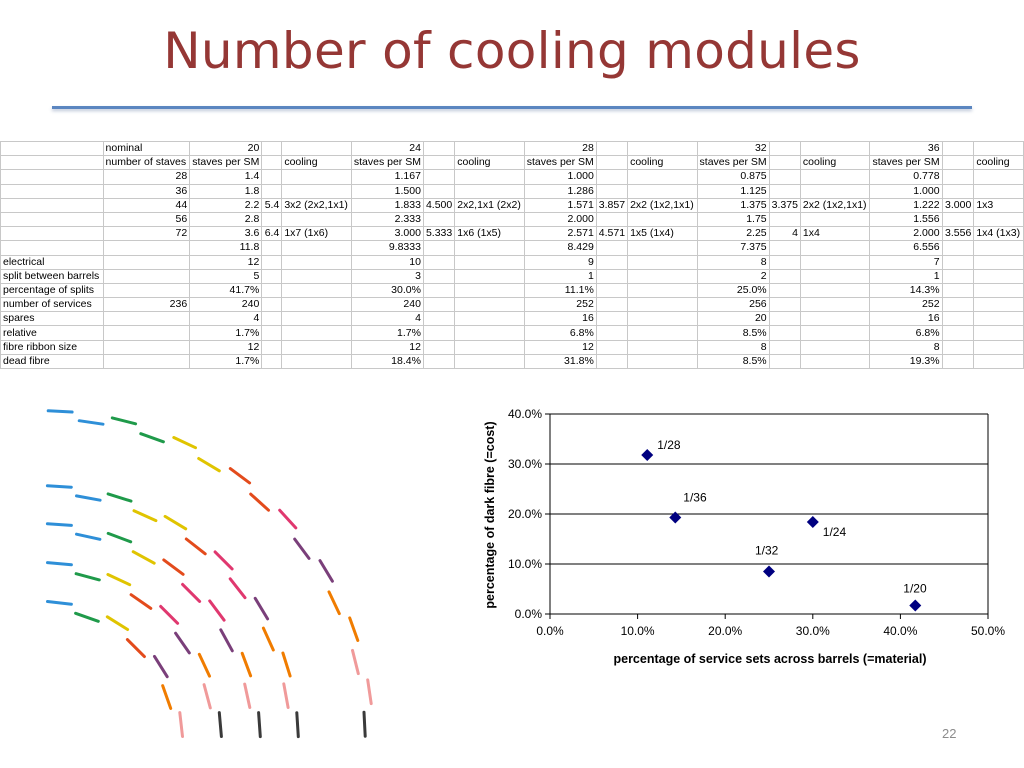  I want to click on table-cell: 36, so click(146, 191).